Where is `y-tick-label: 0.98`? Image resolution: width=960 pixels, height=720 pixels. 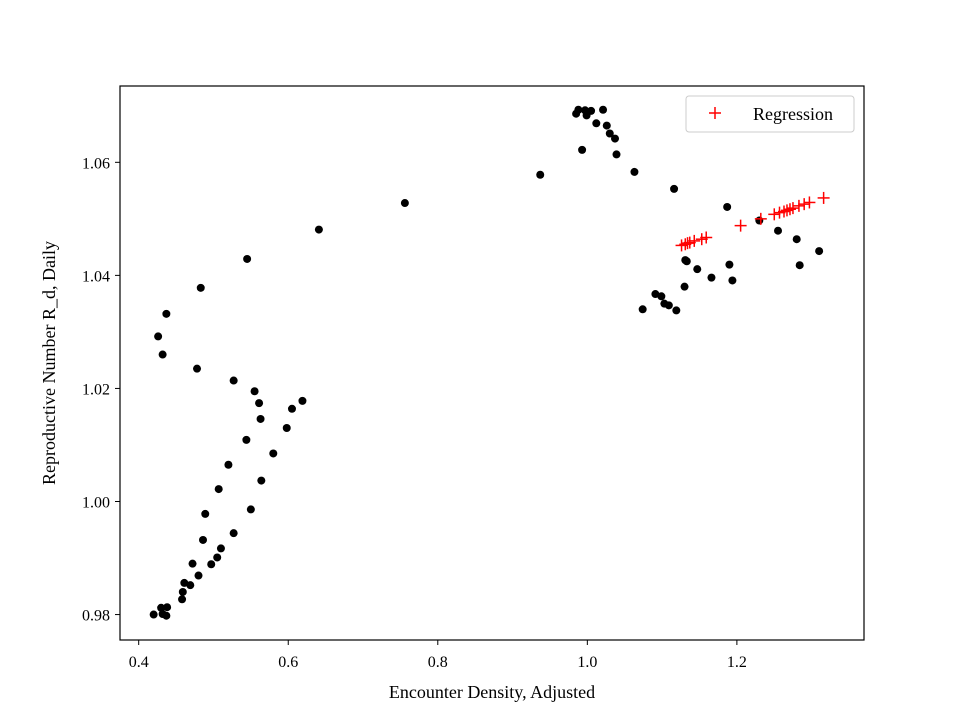
y-tick-label: 0.98 is located at coordinates (96, 616).